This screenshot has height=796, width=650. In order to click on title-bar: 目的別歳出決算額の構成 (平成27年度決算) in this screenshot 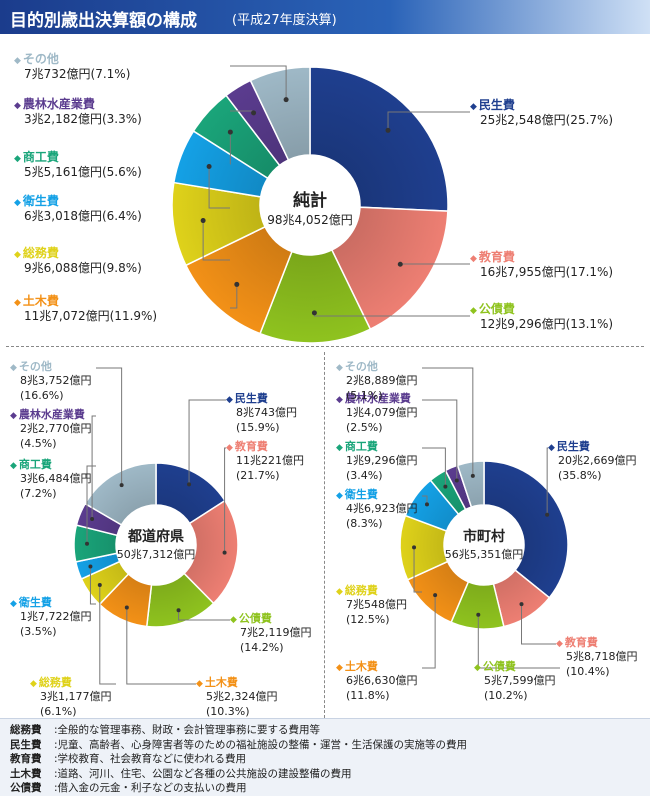, I will do `click(325, 17)`.